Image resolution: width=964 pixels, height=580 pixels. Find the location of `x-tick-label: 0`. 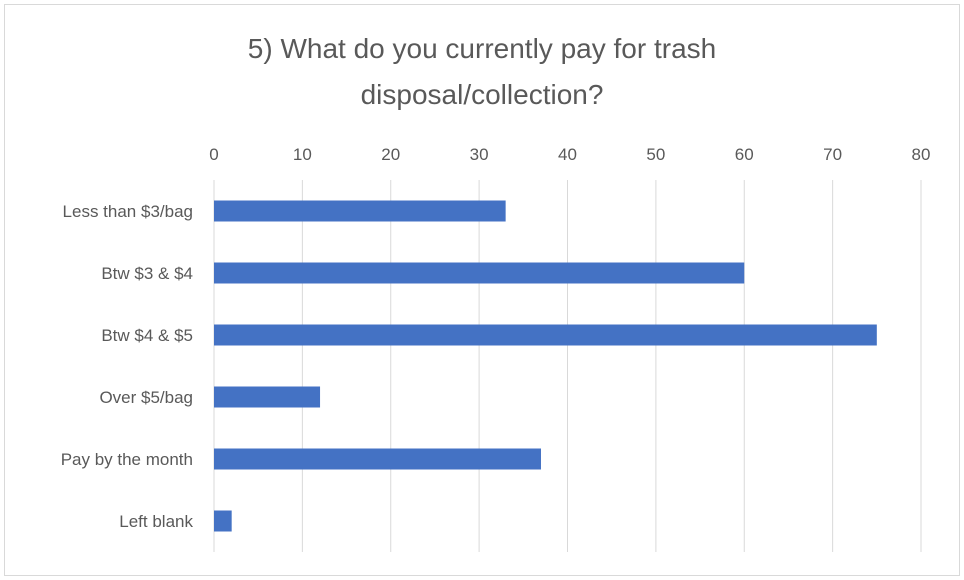

x-tick-label: 0 is located at coordinates (213, 154).